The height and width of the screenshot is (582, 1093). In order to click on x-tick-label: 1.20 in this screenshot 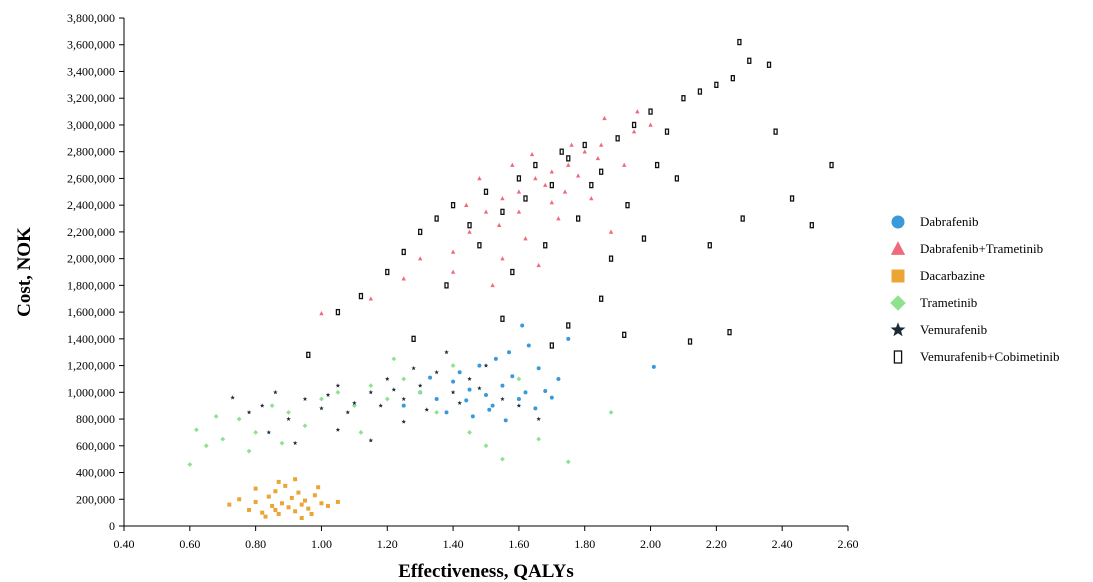, I will do `click(387, 544)`.